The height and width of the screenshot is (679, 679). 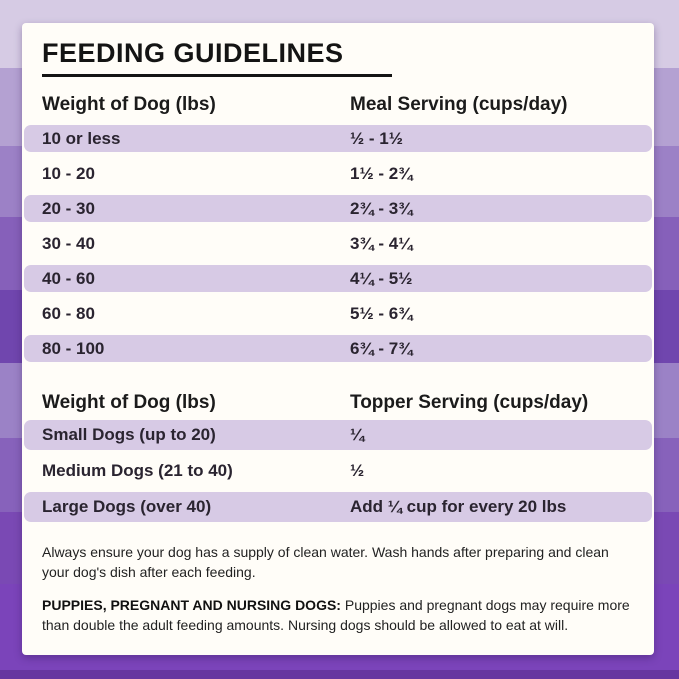 I want to click on serving-cell: 3¾ - 4¼, so click(x=381, y=243).